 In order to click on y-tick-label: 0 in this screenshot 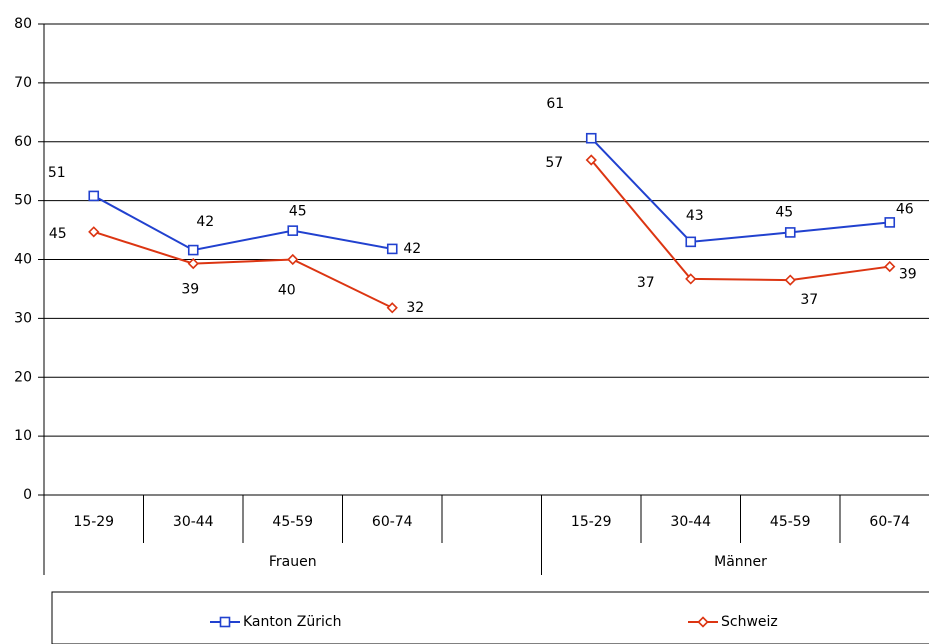, I will do `click(27, 495)`.